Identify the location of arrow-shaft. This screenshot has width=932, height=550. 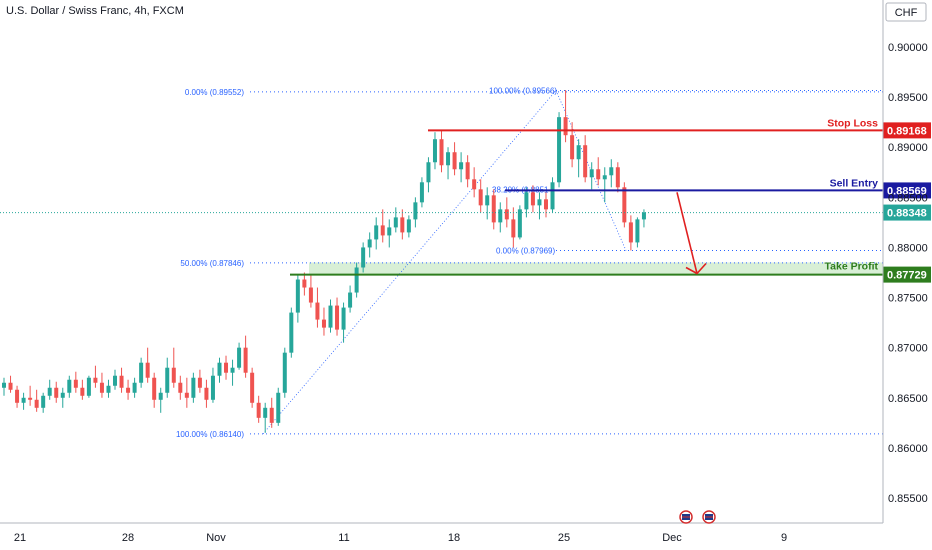
(687, 233).